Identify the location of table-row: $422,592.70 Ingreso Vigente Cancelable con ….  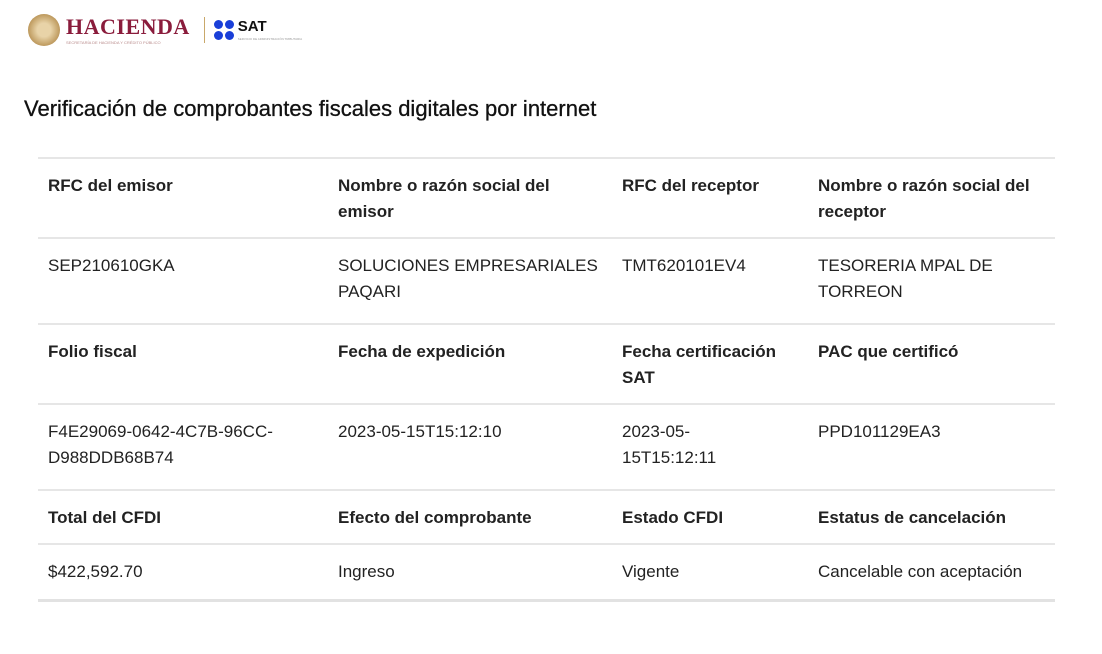
(546, 572).